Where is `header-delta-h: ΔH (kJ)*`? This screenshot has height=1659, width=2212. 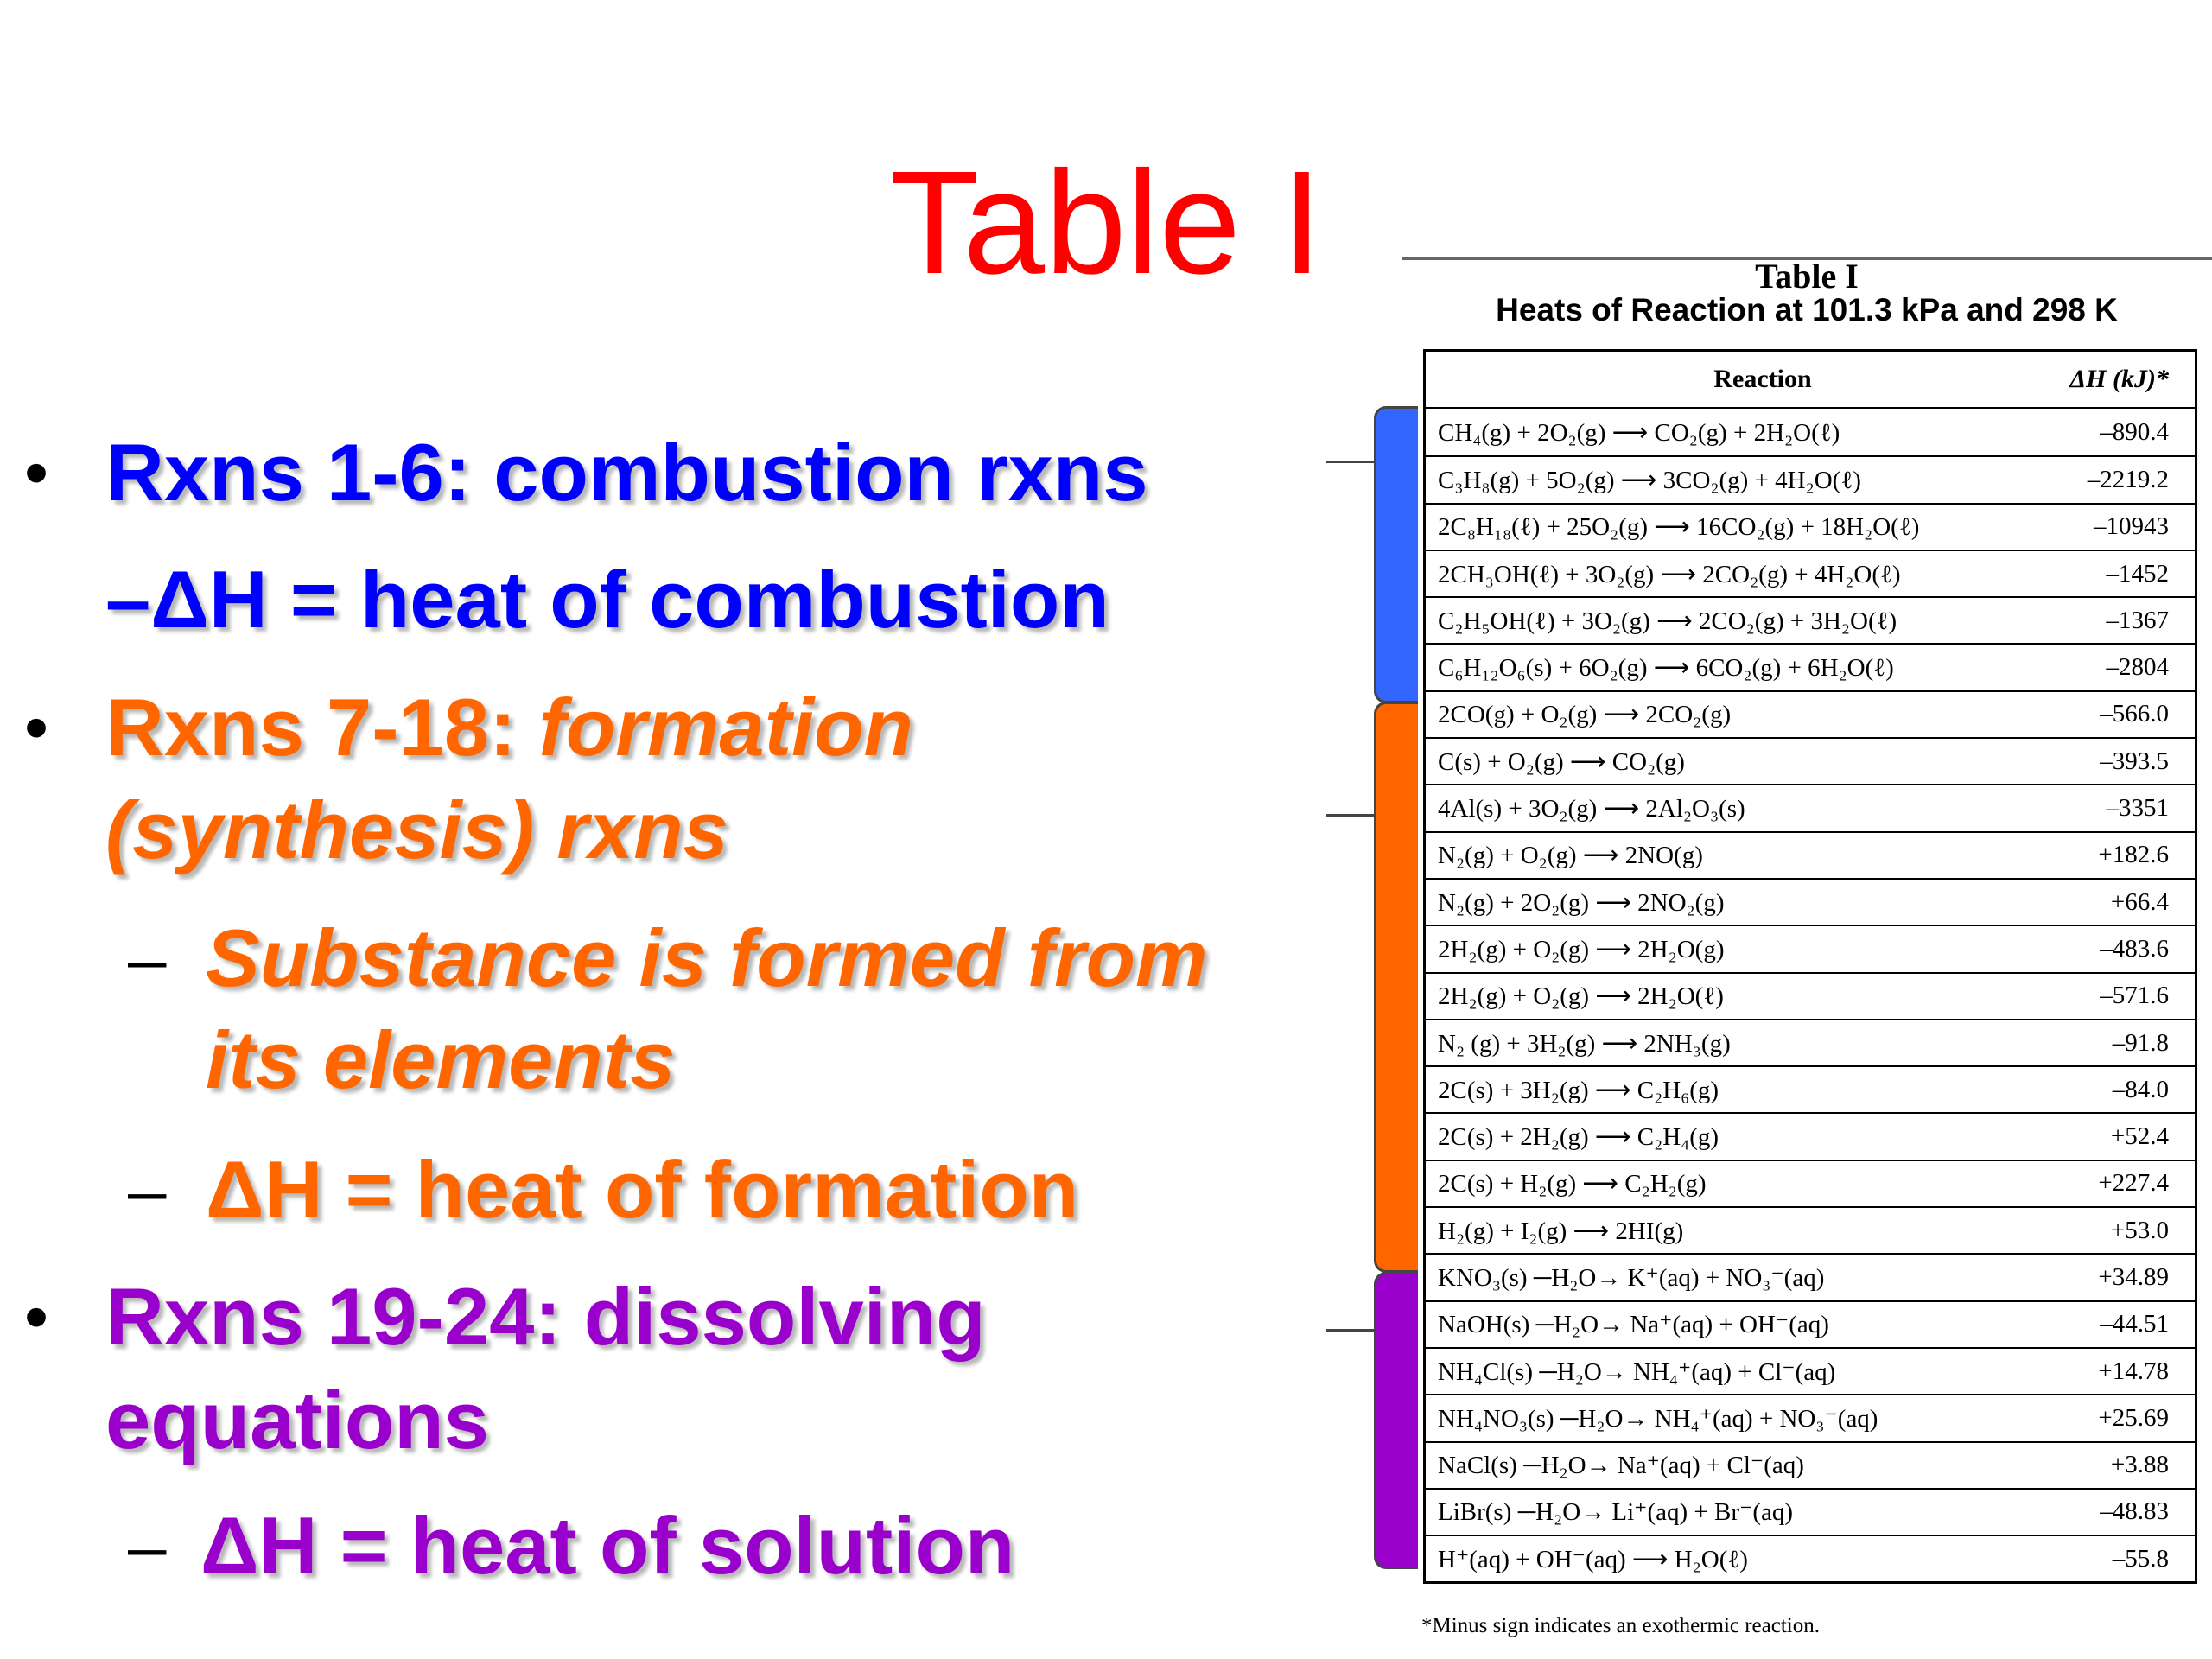
header-delta-h: ΔH (kJ)* is located at coordinates (2119, 379).